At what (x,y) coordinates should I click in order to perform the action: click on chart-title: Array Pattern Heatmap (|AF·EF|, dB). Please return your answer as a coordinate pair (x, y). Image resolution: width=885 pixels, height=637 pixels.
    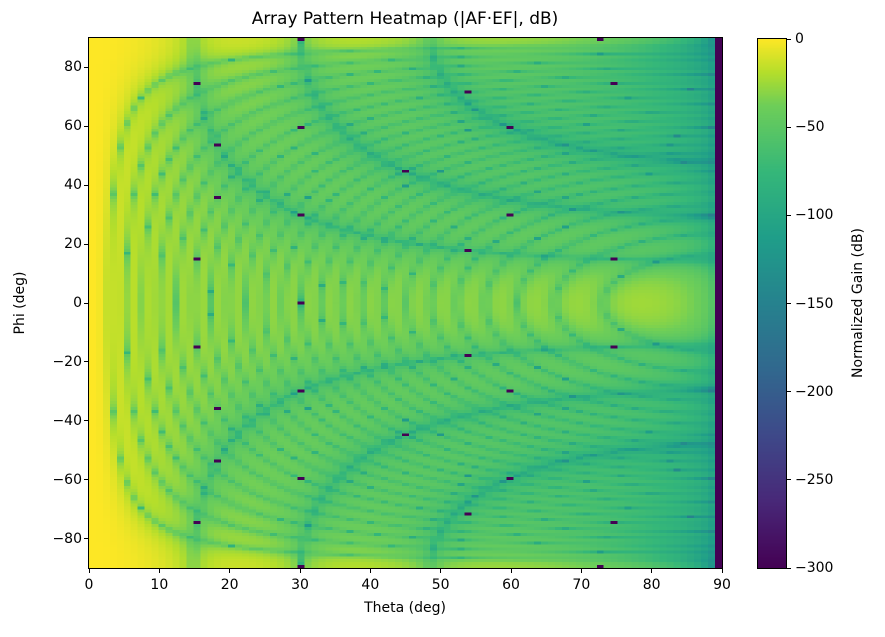
    Looking at the image, I should click on (405, 19).